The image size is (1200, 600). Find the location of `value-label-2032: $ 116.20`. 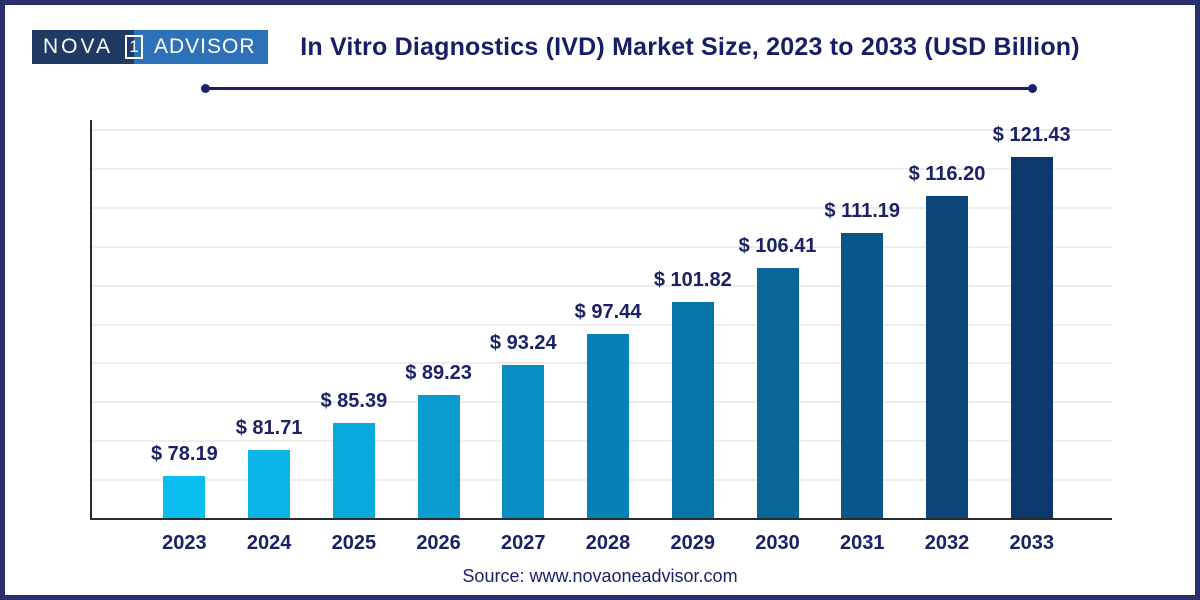

value-label-2032: $ 116.20 is located at coordinates (947, 174).